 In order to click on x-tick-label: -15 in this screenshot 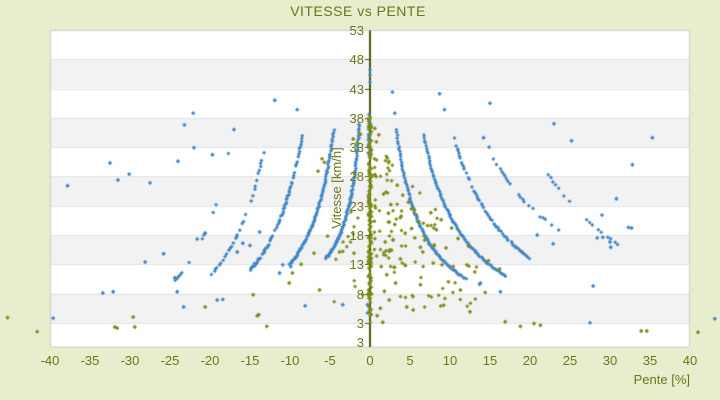, I will do `click(250, 360)`.